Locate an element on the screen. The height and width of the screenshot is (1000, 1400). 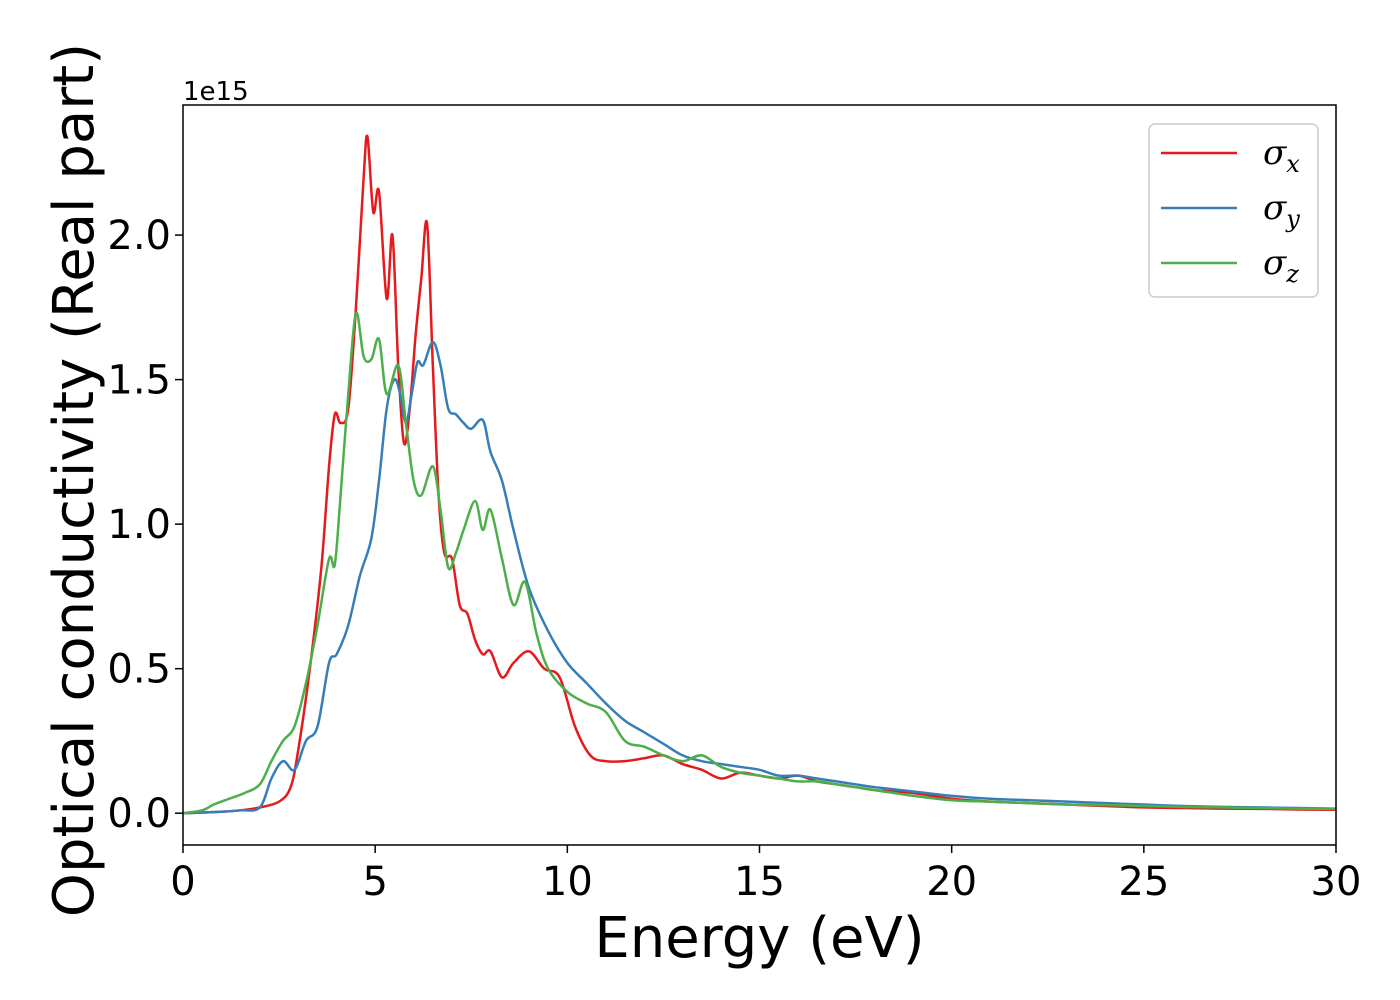
y-tick-label: 1.0 is located at coordinates (139, 525).